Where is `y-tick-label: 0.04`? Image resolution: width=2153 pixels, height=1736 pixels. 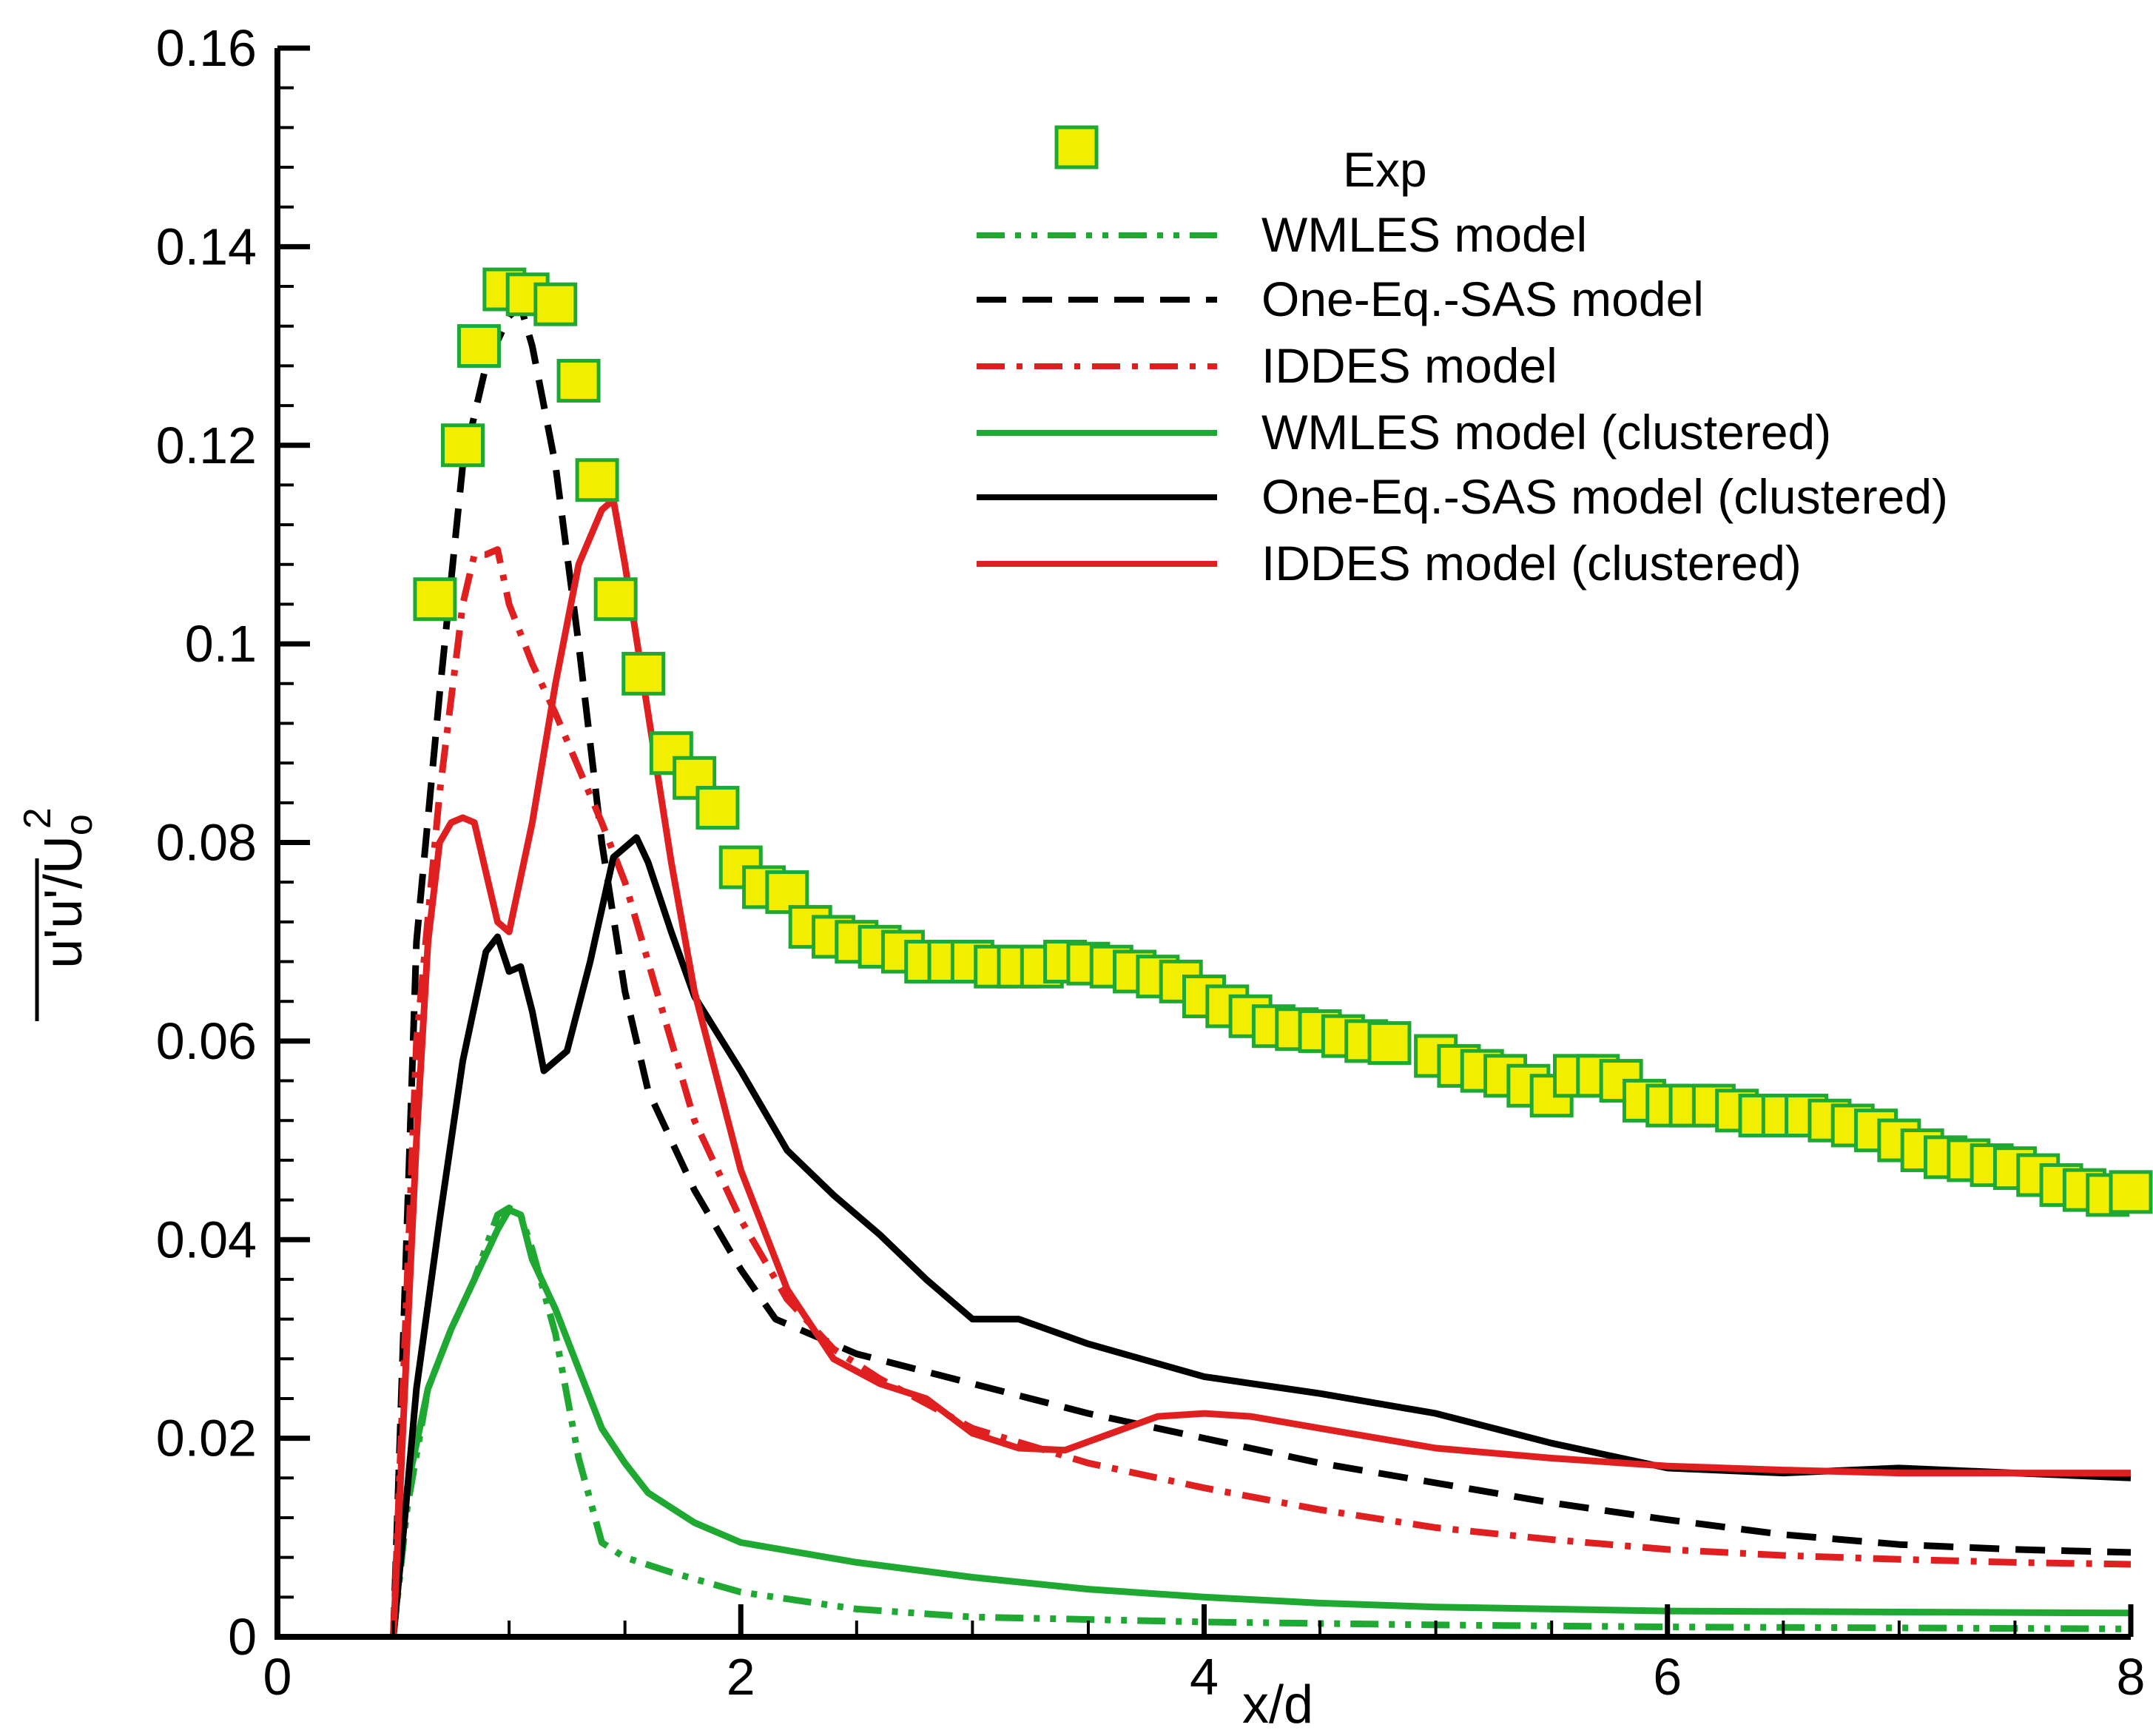 y-tick-label: 0.04 is located at coordinates (207, 1239).